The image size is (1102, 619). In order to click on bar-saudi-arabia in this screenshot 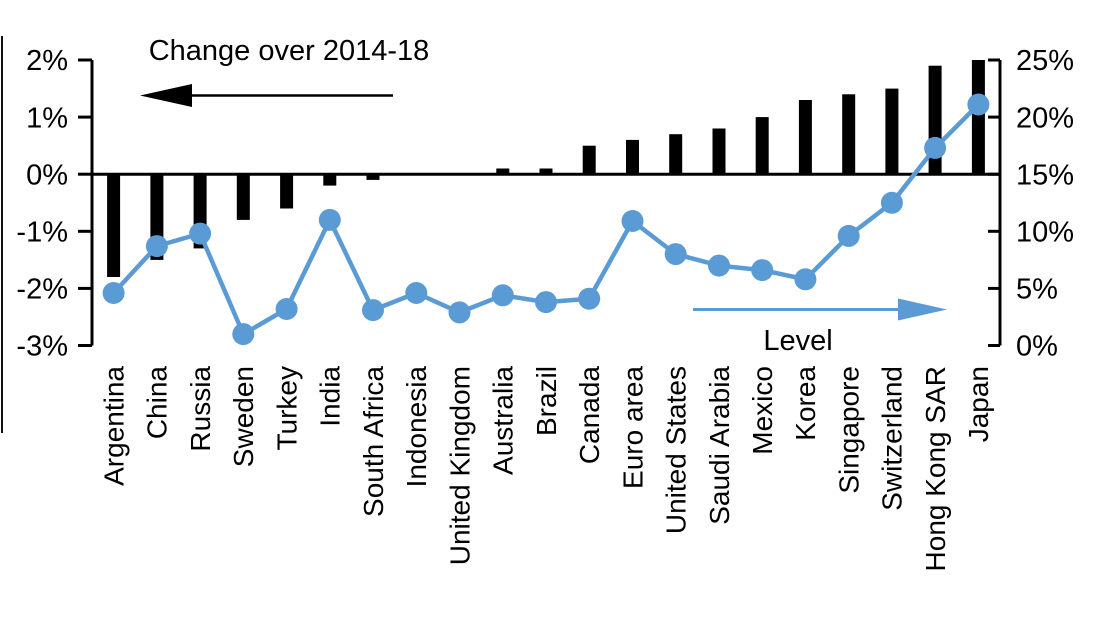, I will do `click(719, 151)`.